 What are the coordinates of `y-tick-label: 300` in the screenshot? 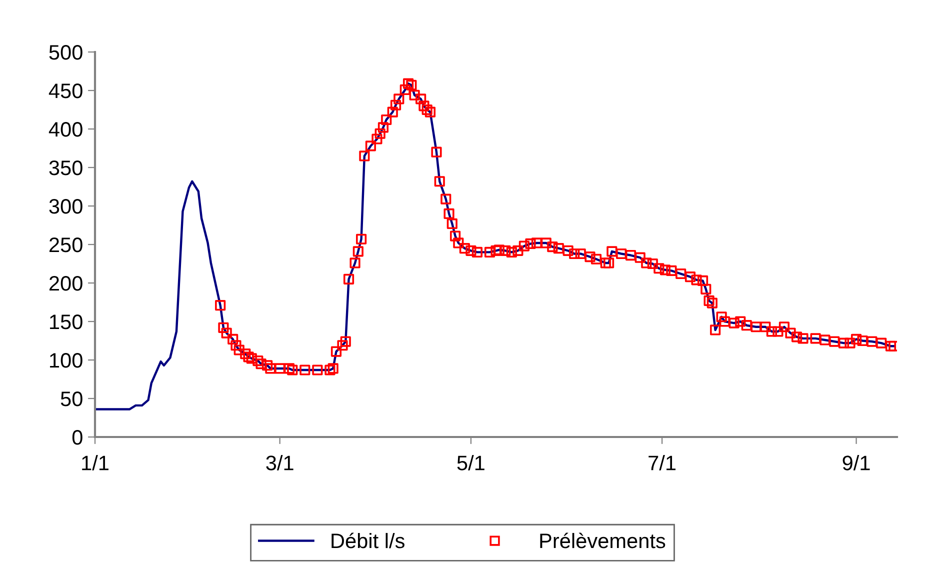 It's located at (65, 206).